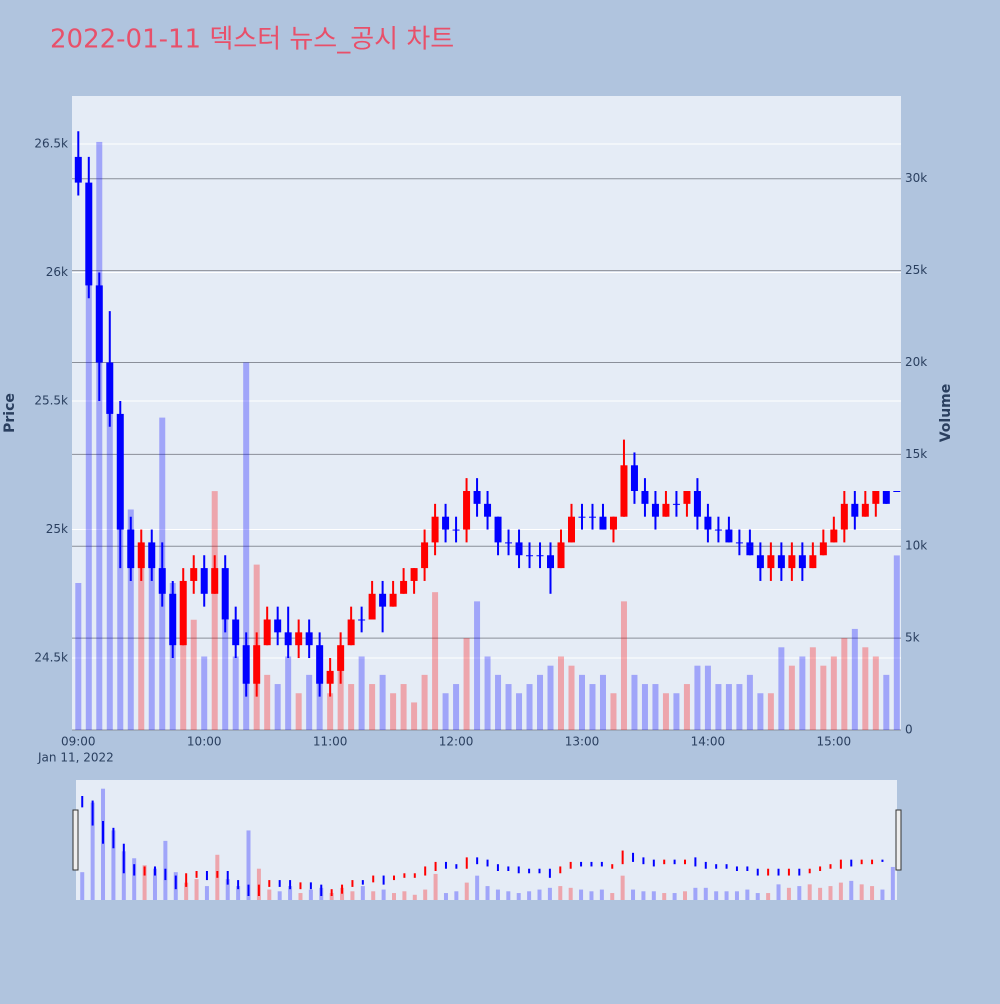 The image size is (1000, 1004). I want to click on chart-title: 2022-01-11 덱스터 뉴스_공시 차트, so click(252, 40).